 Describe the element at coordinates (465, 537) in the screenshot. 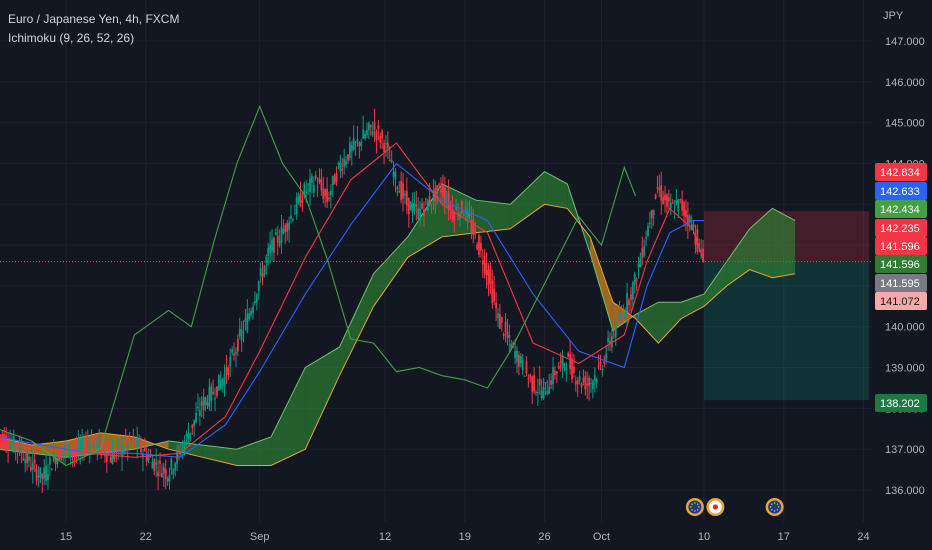

I see `time-axis: 15 22 Sep 12 19 26 Oct 10 17 24` at that location.